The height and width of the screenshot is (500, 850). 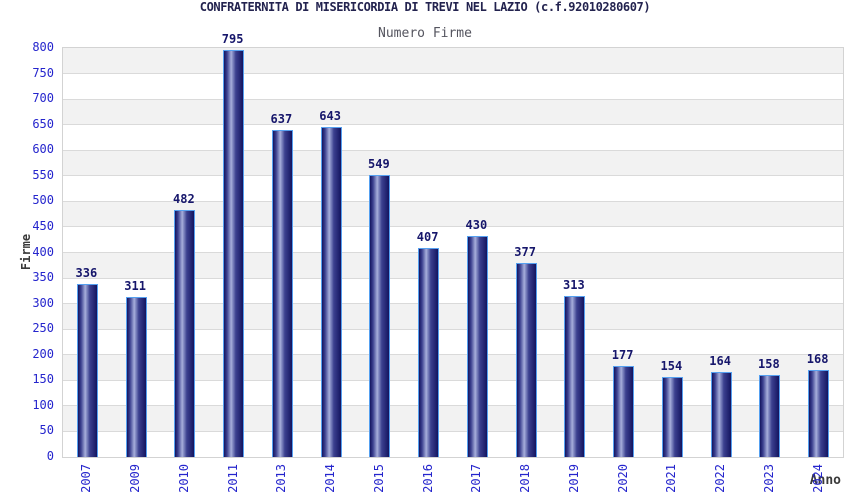 What do you see at coordinates (817, 359) in the screenshot?
I see `bar-value-label: 168` at bounding box center [817, 359].